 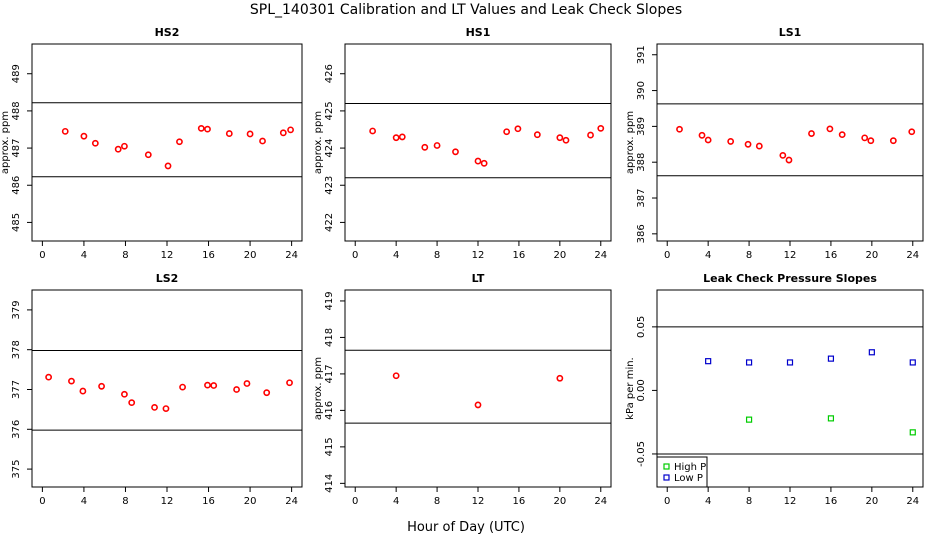 What do you see at coordinates (790, 32) in the screenshot?
I see `panel-title: LS1` at bounding box center [790, 32].